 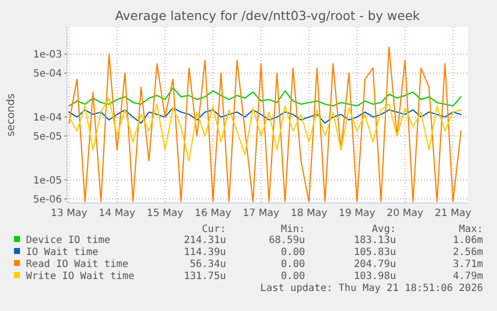 I want to click on y-tick-label: 5e-06, so click(x=47, y=200).